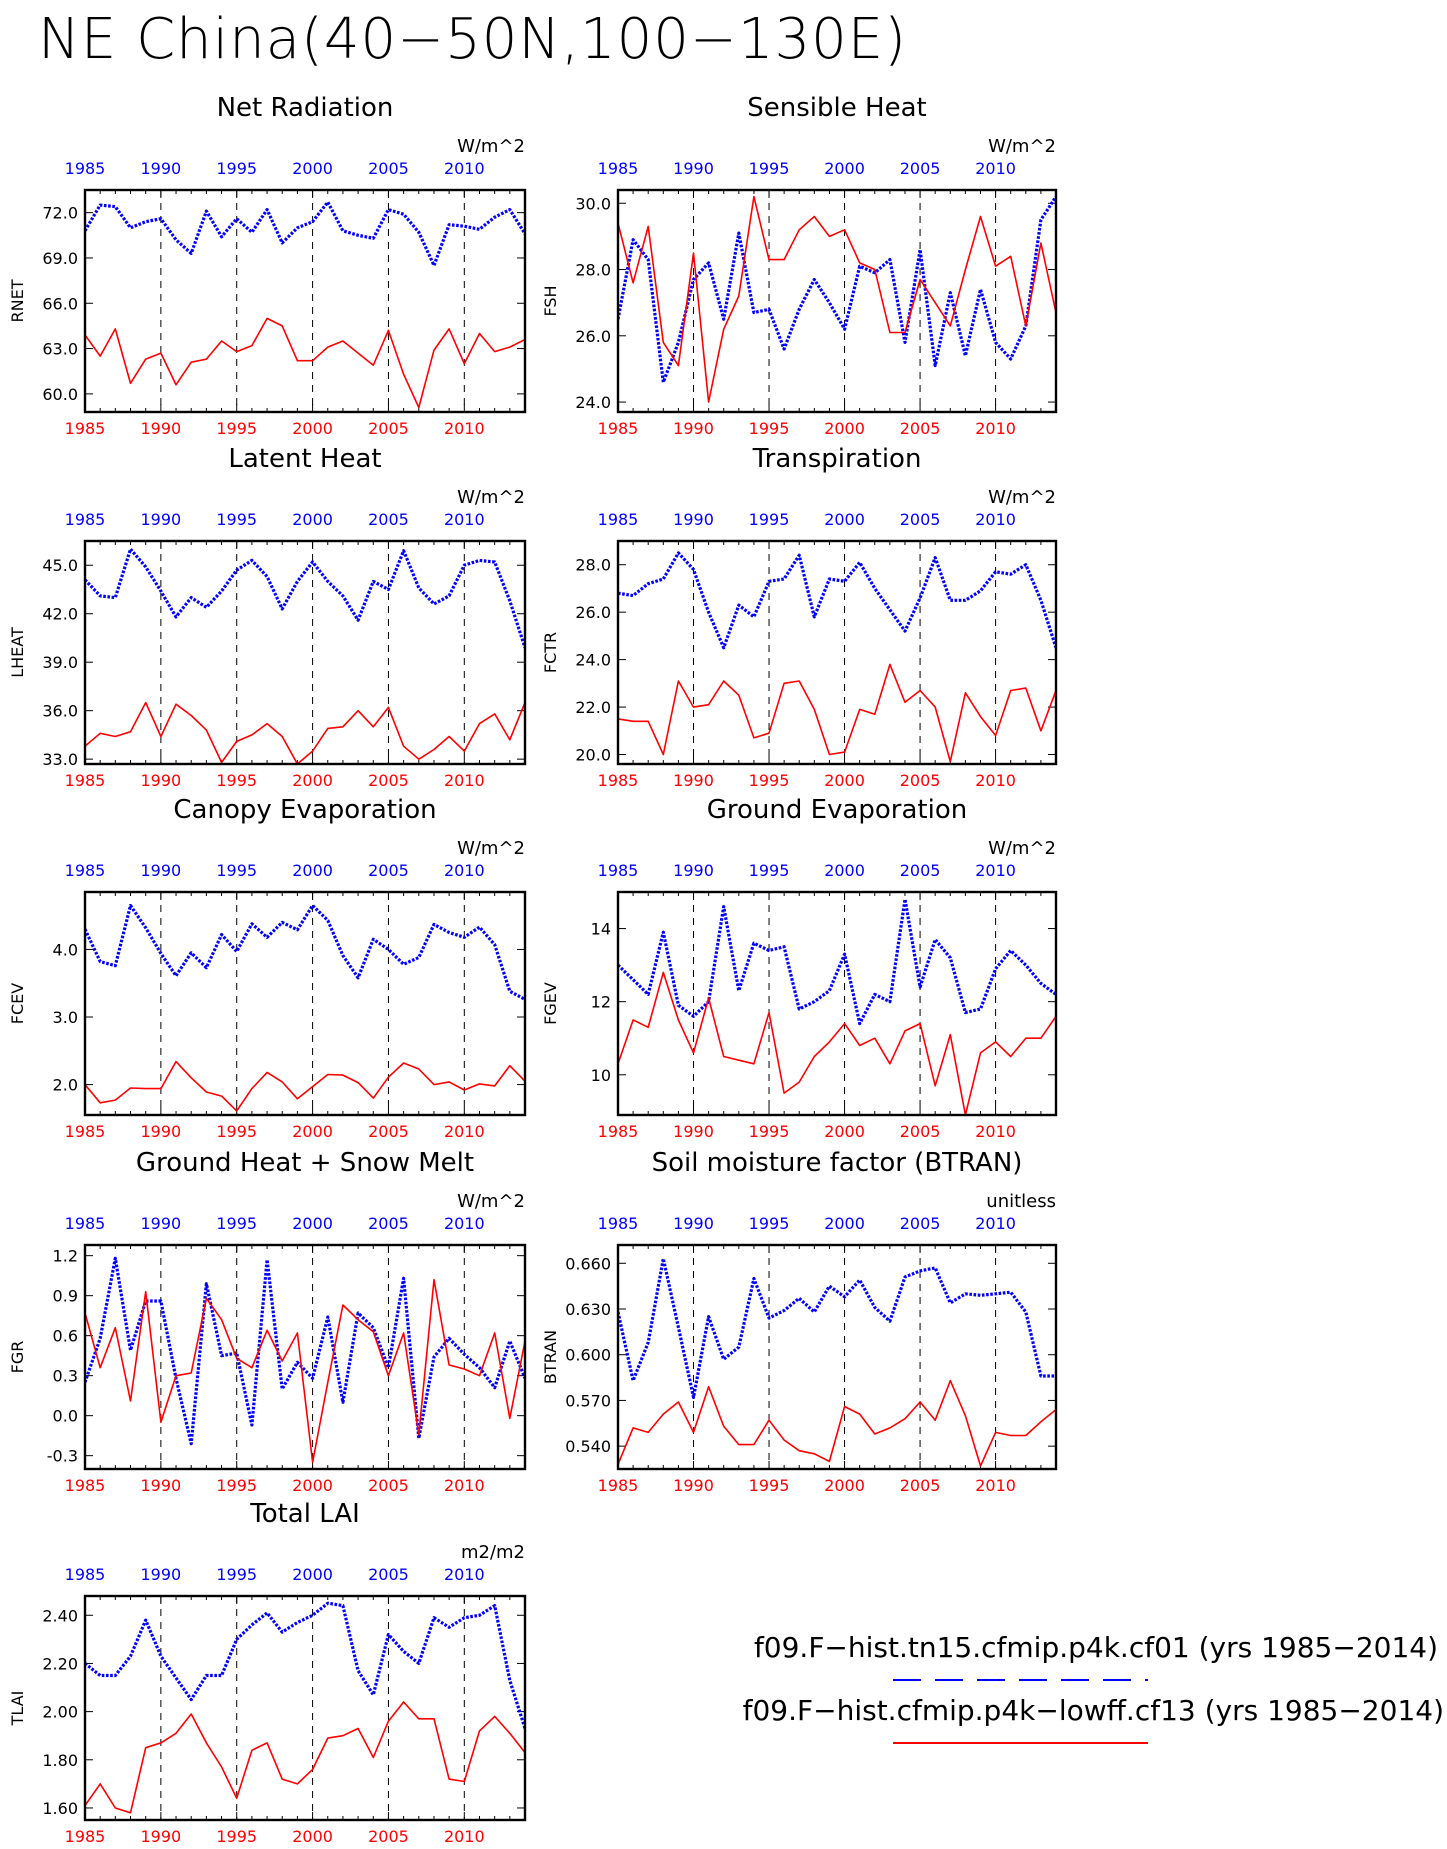 This screenshot has width=1447, height=1849. I want to click on y-tick-label: 63.0, so click(60, 349).